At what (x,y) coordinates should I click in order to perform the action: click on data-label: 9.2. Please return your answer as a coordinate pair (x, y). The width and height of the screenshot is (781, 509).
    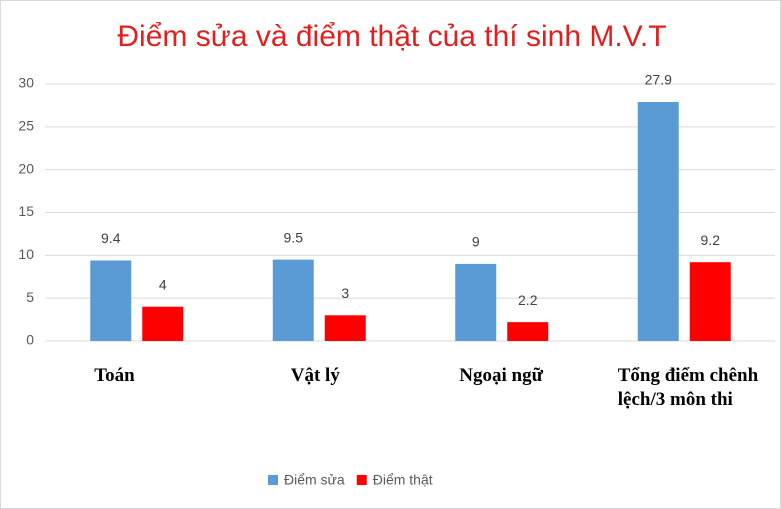
    Looking at the image, I should click on (711, 240).